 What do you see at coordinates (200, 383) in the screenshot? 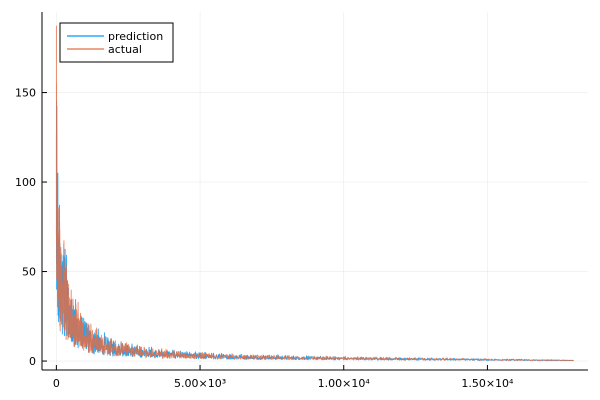
I see `x-tick-label: 5.00×10³` at bounding box center [200, 383].